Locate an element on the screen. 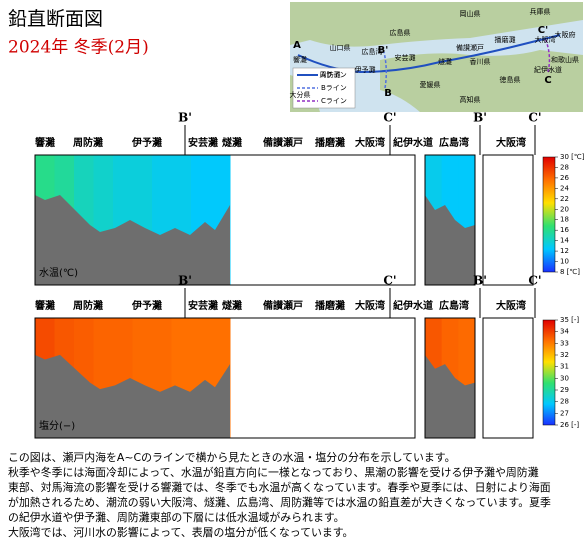 Image resolution: width=586 pixels, height=552 pixels. map is located at coordinates (436, 57).